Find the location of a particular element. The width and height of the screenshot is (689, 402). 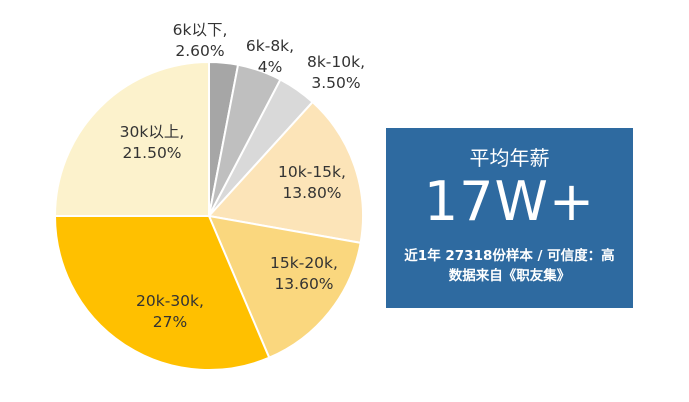

pie-label-6: 30k以上, 21.50% is located at coordinates (152, 142).